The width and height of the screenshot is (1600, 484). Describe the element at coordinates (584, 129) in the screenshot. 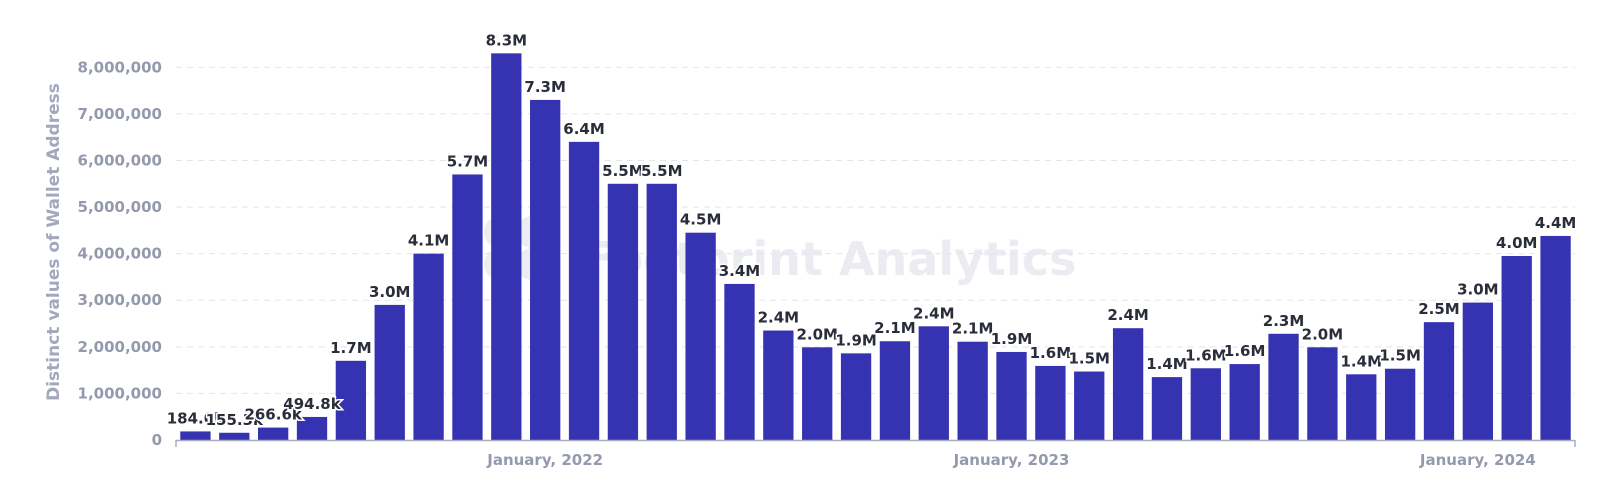

I see `data-label: 6.4M` at that location.